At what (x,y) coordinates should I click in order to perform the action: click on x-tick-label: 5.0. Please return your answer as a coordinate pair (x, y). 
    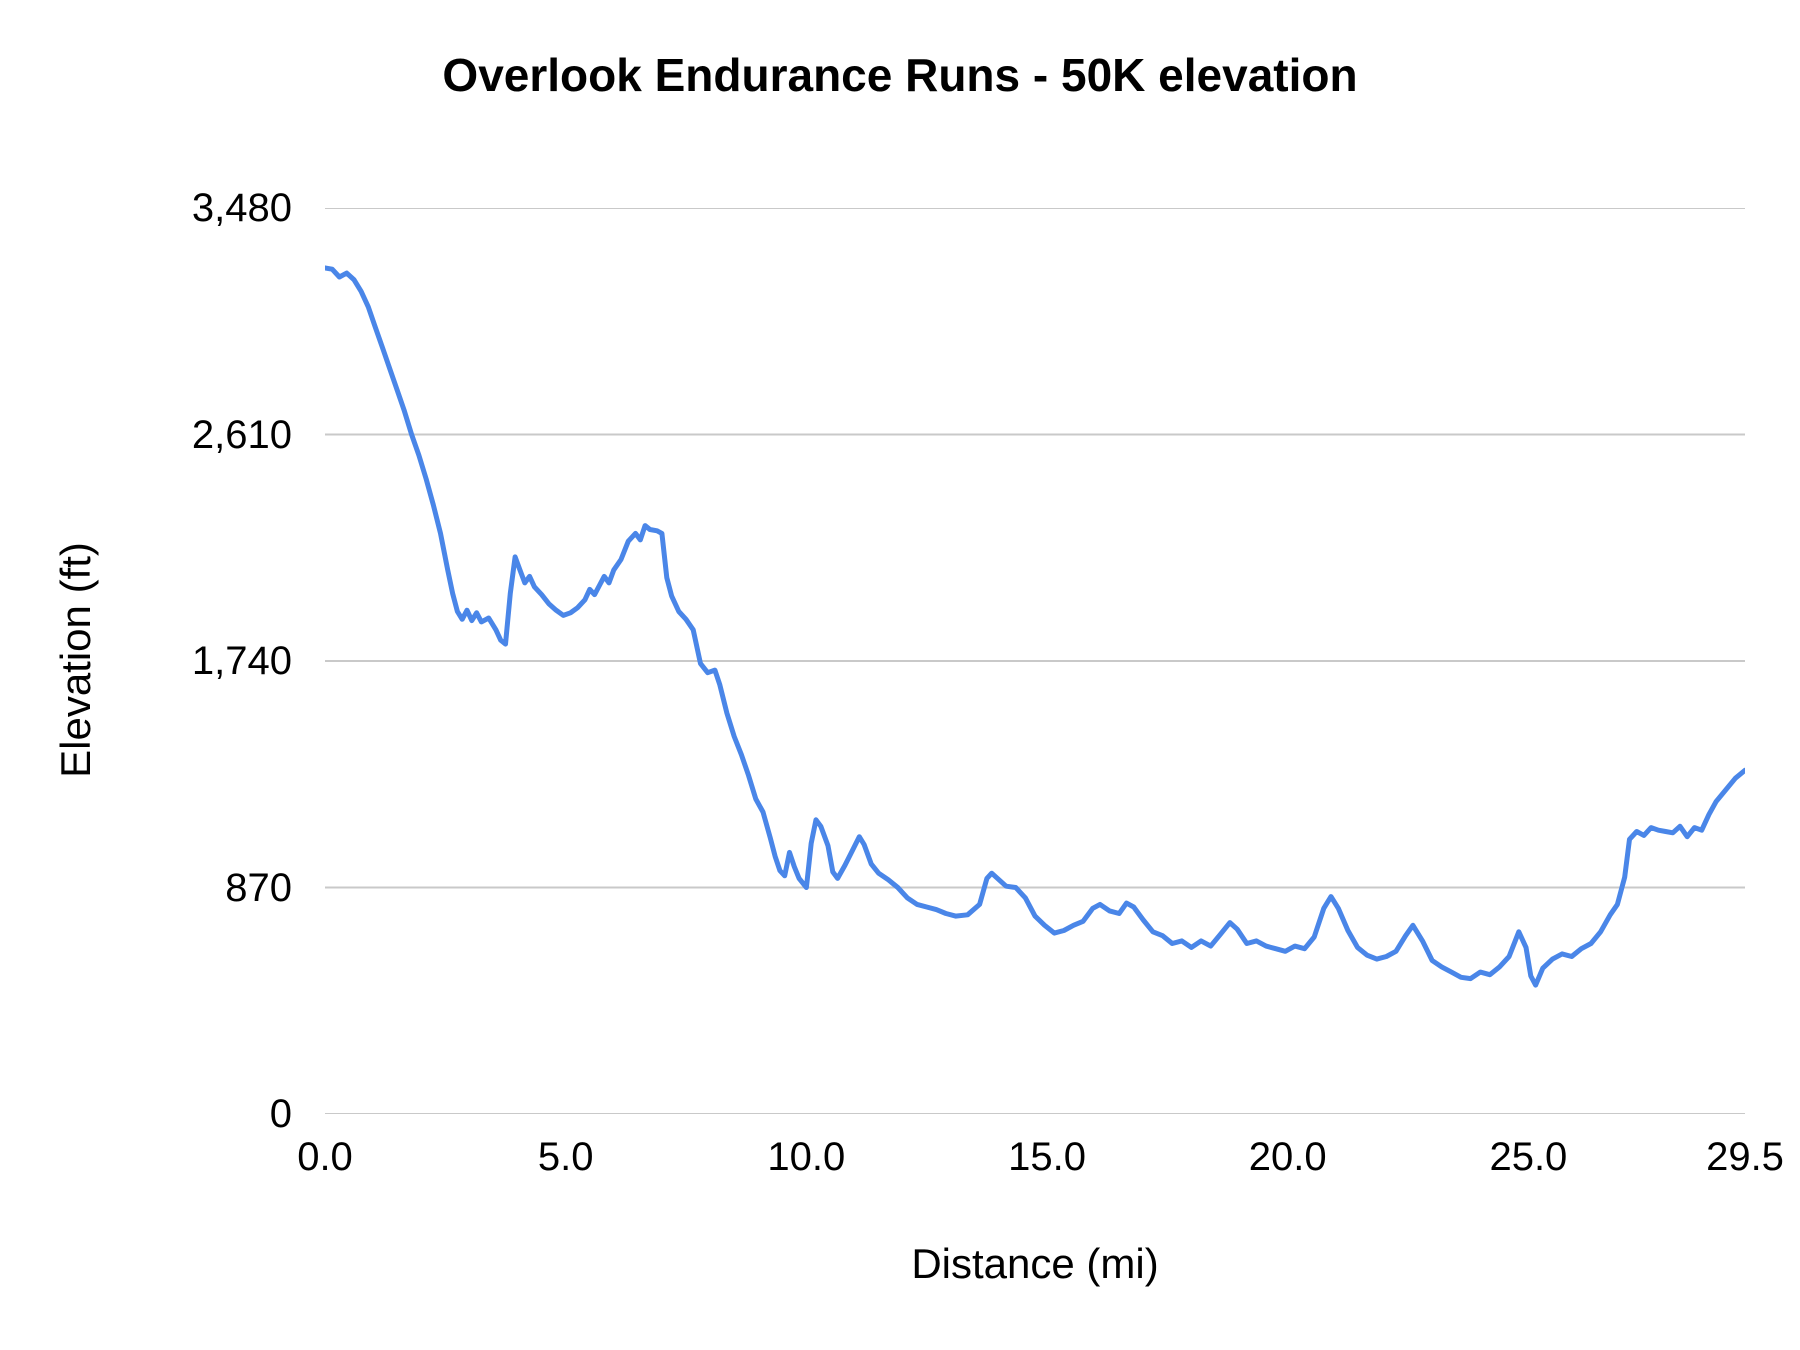
    Looking at the image, I should click on (565, 1157).